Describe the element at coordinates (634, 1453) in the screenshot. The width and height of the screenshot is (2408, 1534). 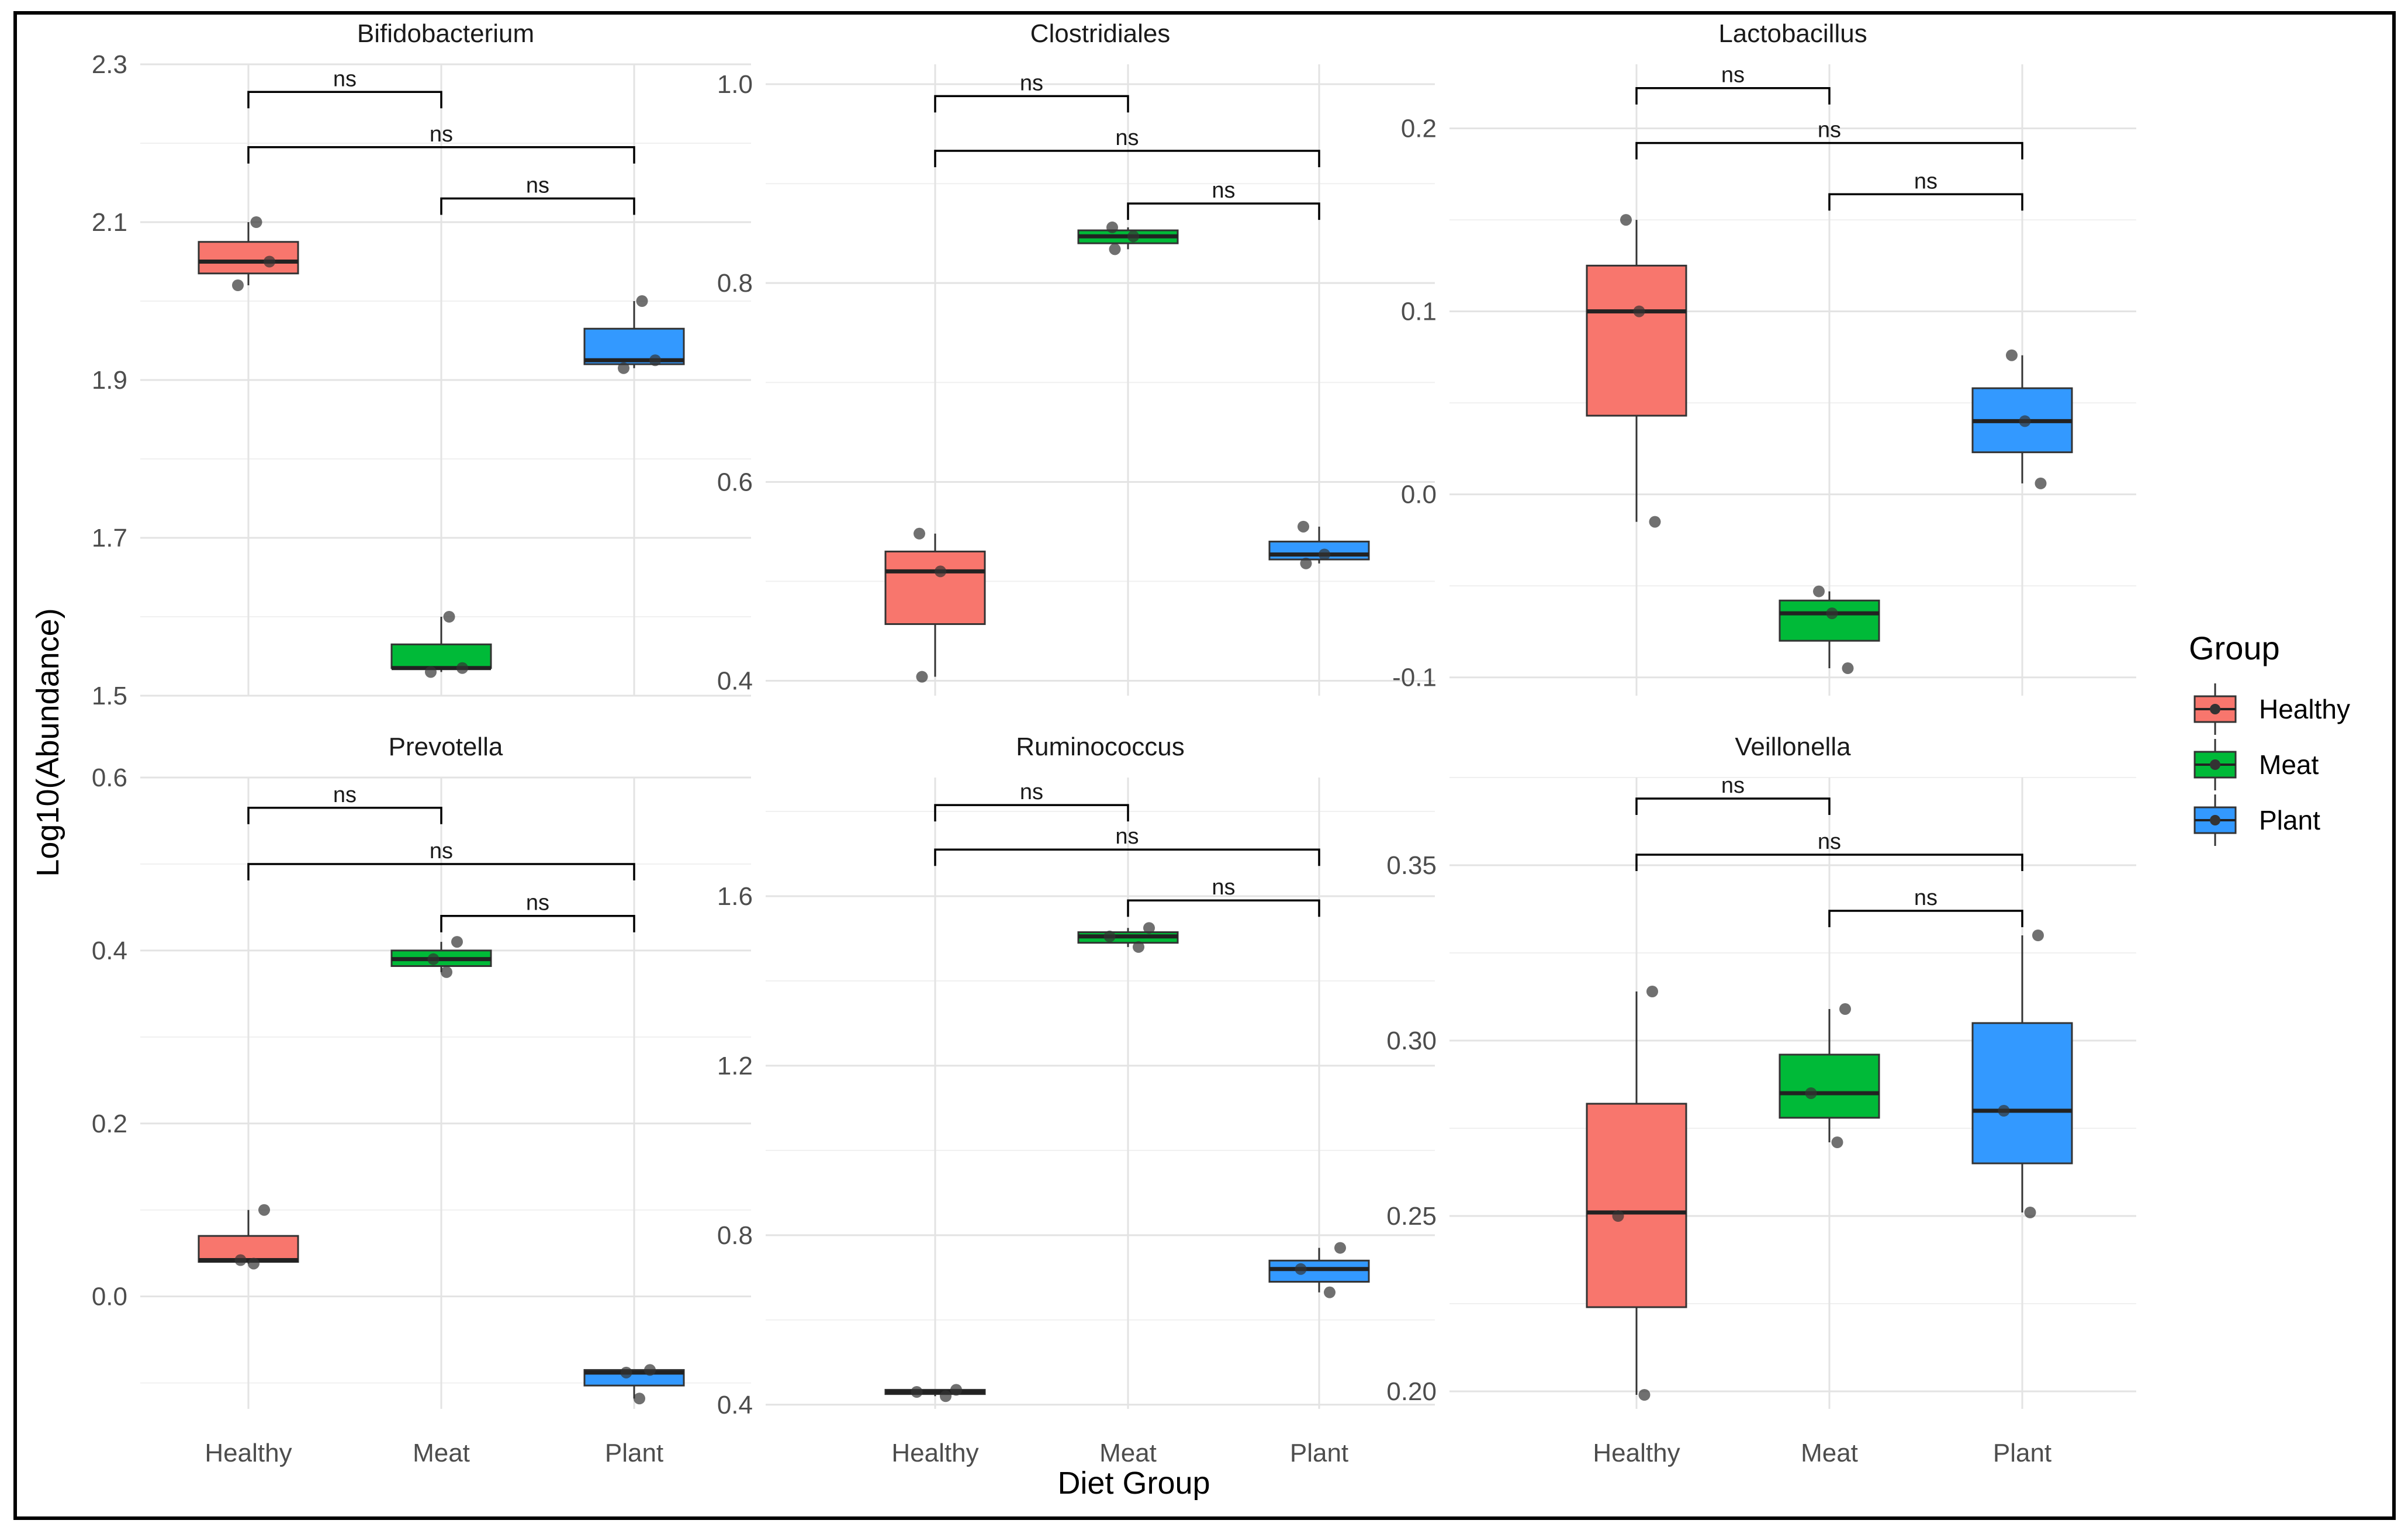
I see `x-tick-label-plant: Plant` at that location.